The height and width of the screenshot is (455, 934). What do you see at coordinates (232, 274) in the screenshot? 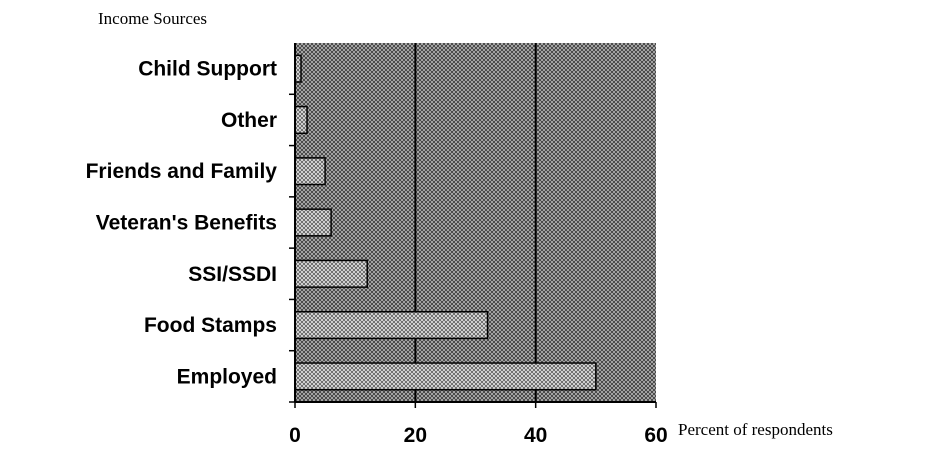
I see `category-label: SSI/SSDI` at bounding box center [232, 274].